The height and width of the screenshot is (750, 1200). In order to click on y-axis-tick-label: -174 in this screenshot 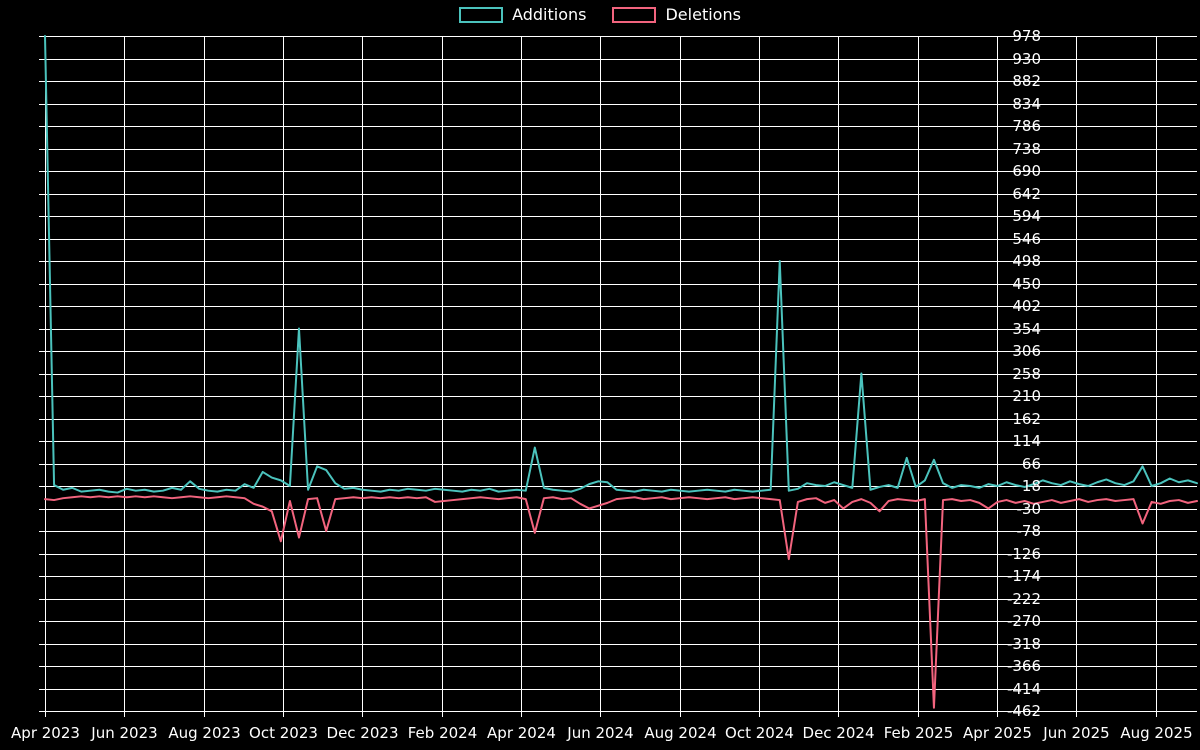, I will do `click(1023, 575)`.